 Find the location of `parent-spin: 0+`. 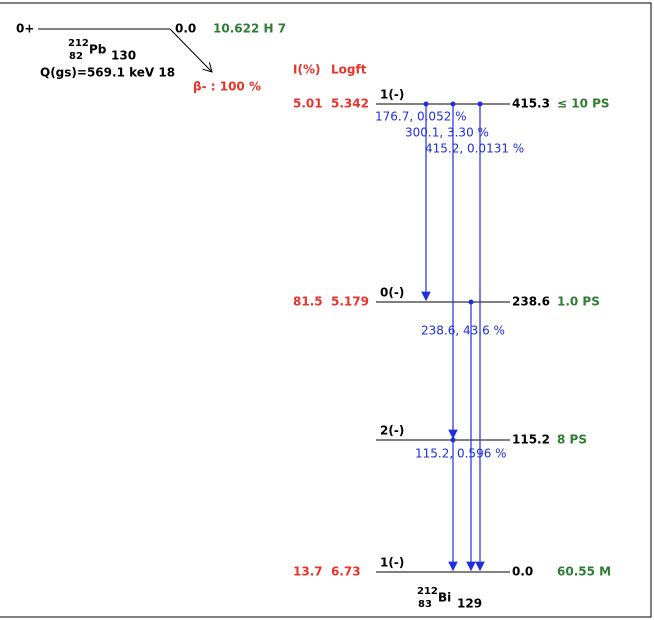

parent-spin: 0+ is located at coordinates (25, 29).